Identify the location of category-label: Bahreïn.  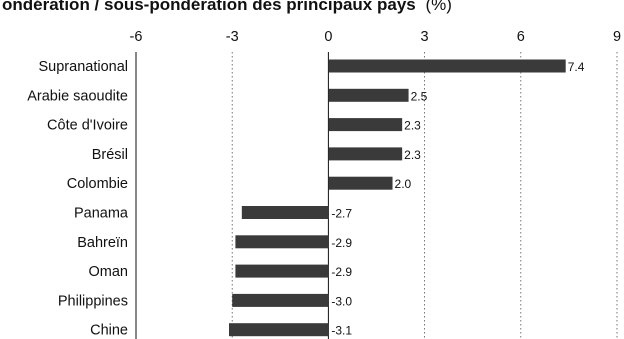
(102, 243).